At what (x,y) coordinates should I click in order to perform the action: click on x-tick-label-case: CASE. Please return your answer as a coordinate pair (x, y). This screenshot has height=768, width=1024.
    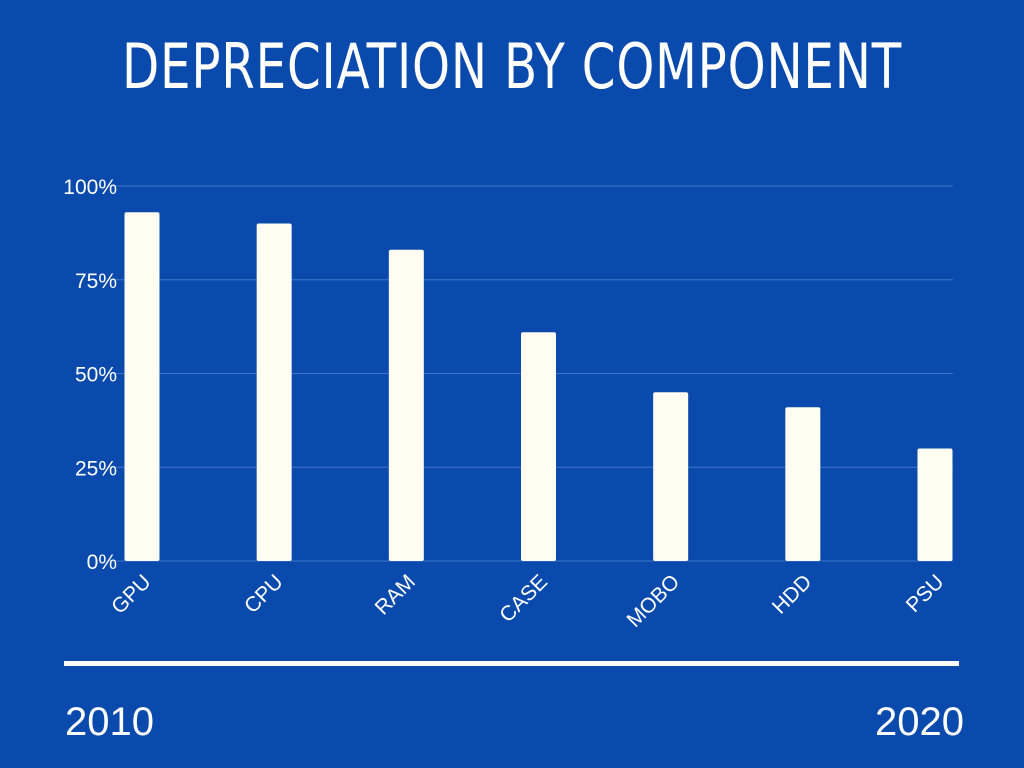
    Looking at the image, I should click on (523, 598).